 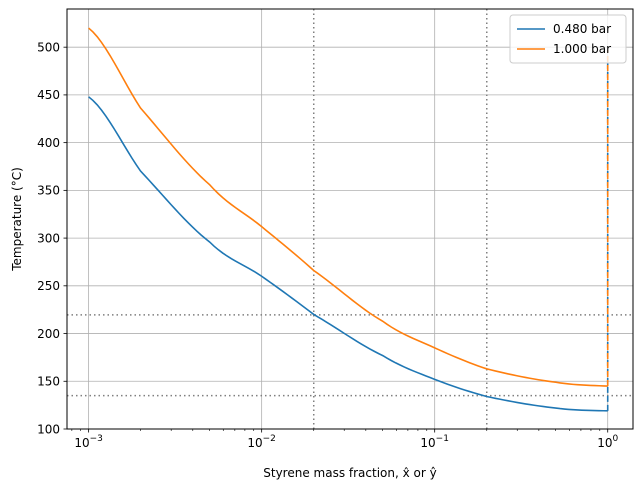 What do you see at coordinates (607, 442) in the screenshot?
I see `x-tick-label: 10⁰` at bounding box center [607, 442].